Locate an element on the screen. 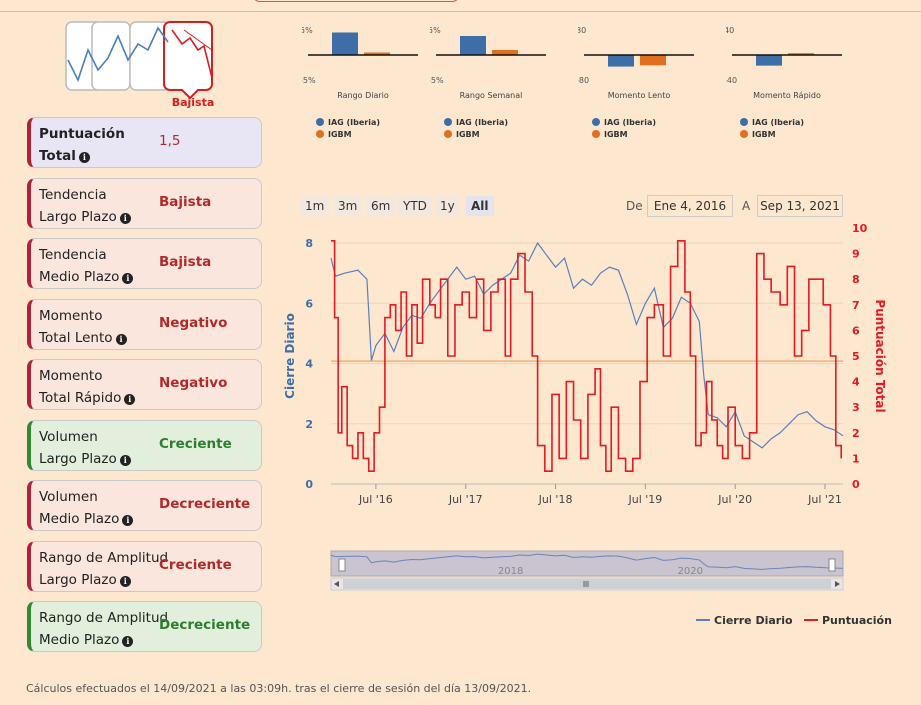  y-tick-label: 4 is located at coordinates (309, 364).